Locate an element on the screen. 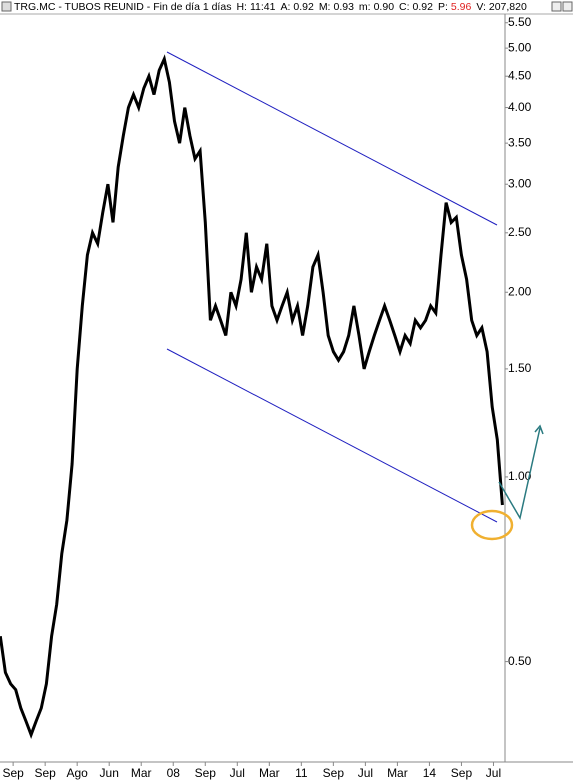  x-tick-label: 14 is located at coordinates (430, 773).